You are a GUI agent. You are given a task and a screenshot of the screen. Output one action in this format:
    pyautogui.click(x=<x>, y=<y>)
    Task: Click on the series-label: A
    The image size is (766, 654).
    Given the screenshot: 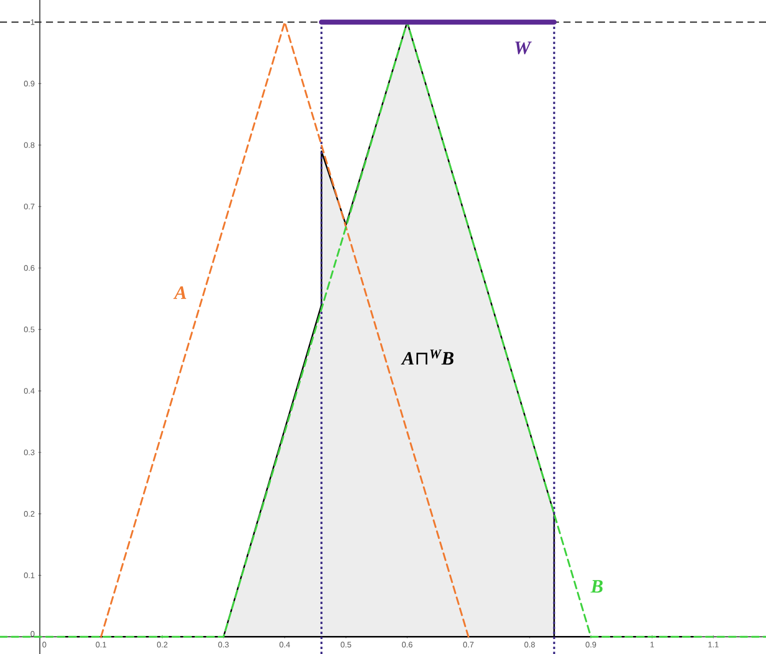 What is the action you would take?
    pyautogui.click(x=179, y=292)
    